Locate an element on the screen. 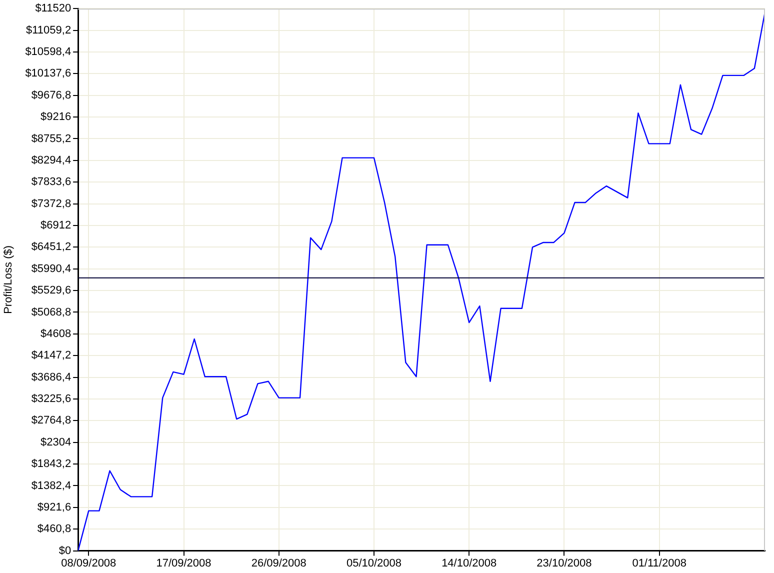 This screenshot has height=573, width=774. y-tick-label: $7372,8 is located at coordinates (51, 204).